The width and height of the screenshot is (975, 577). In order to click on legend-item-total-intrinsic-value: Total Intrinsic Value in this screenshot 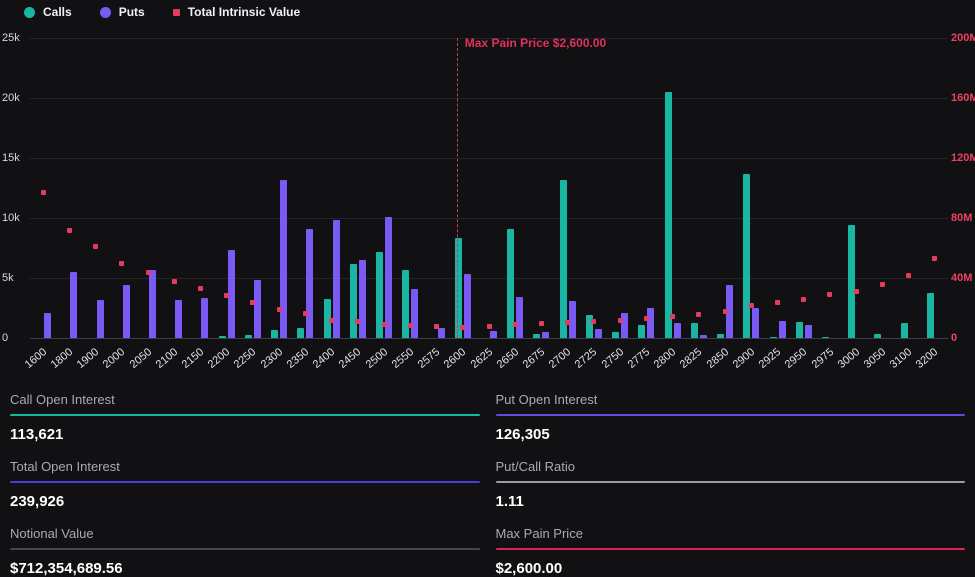, I will do `click(236, 12)`.